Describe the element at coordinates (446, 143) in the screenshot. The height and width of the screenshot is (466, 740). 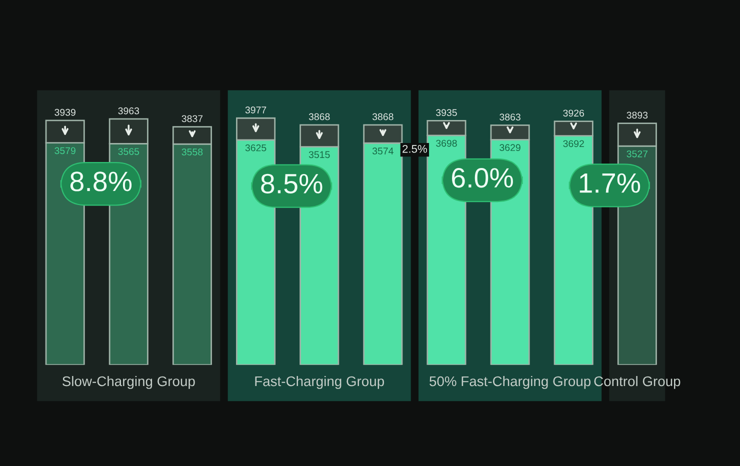
I see `data-label: 3698` at that location.